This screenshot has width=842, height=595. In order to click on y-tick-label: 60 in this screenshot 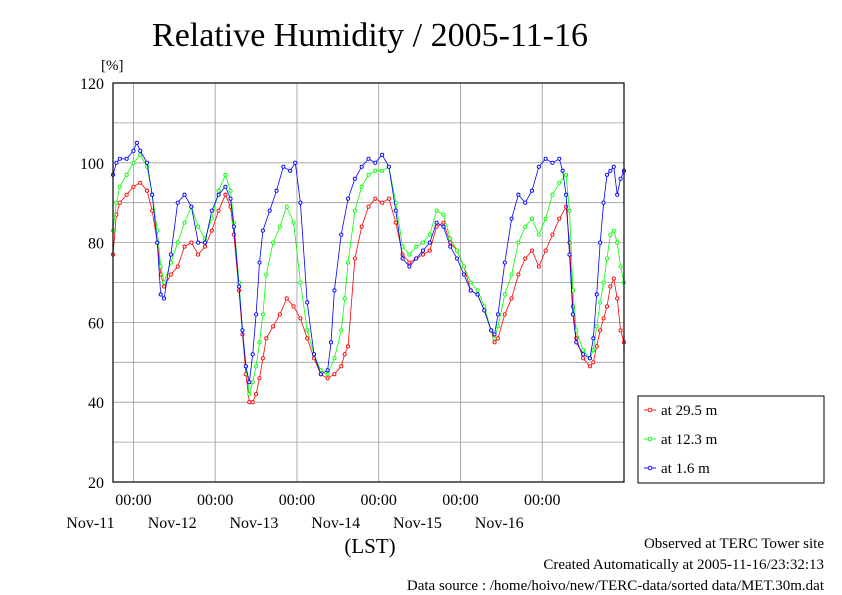, I will do `click(96, 323)`.